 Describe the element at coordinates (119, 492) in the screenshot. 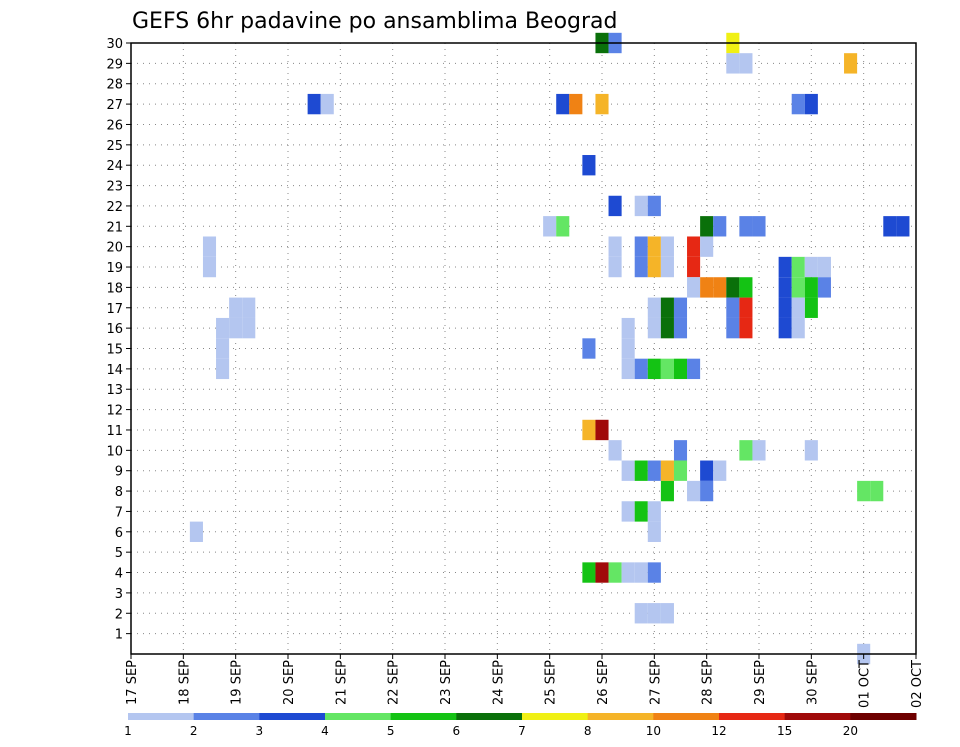

I see `y-tick-label: 8` at that location.